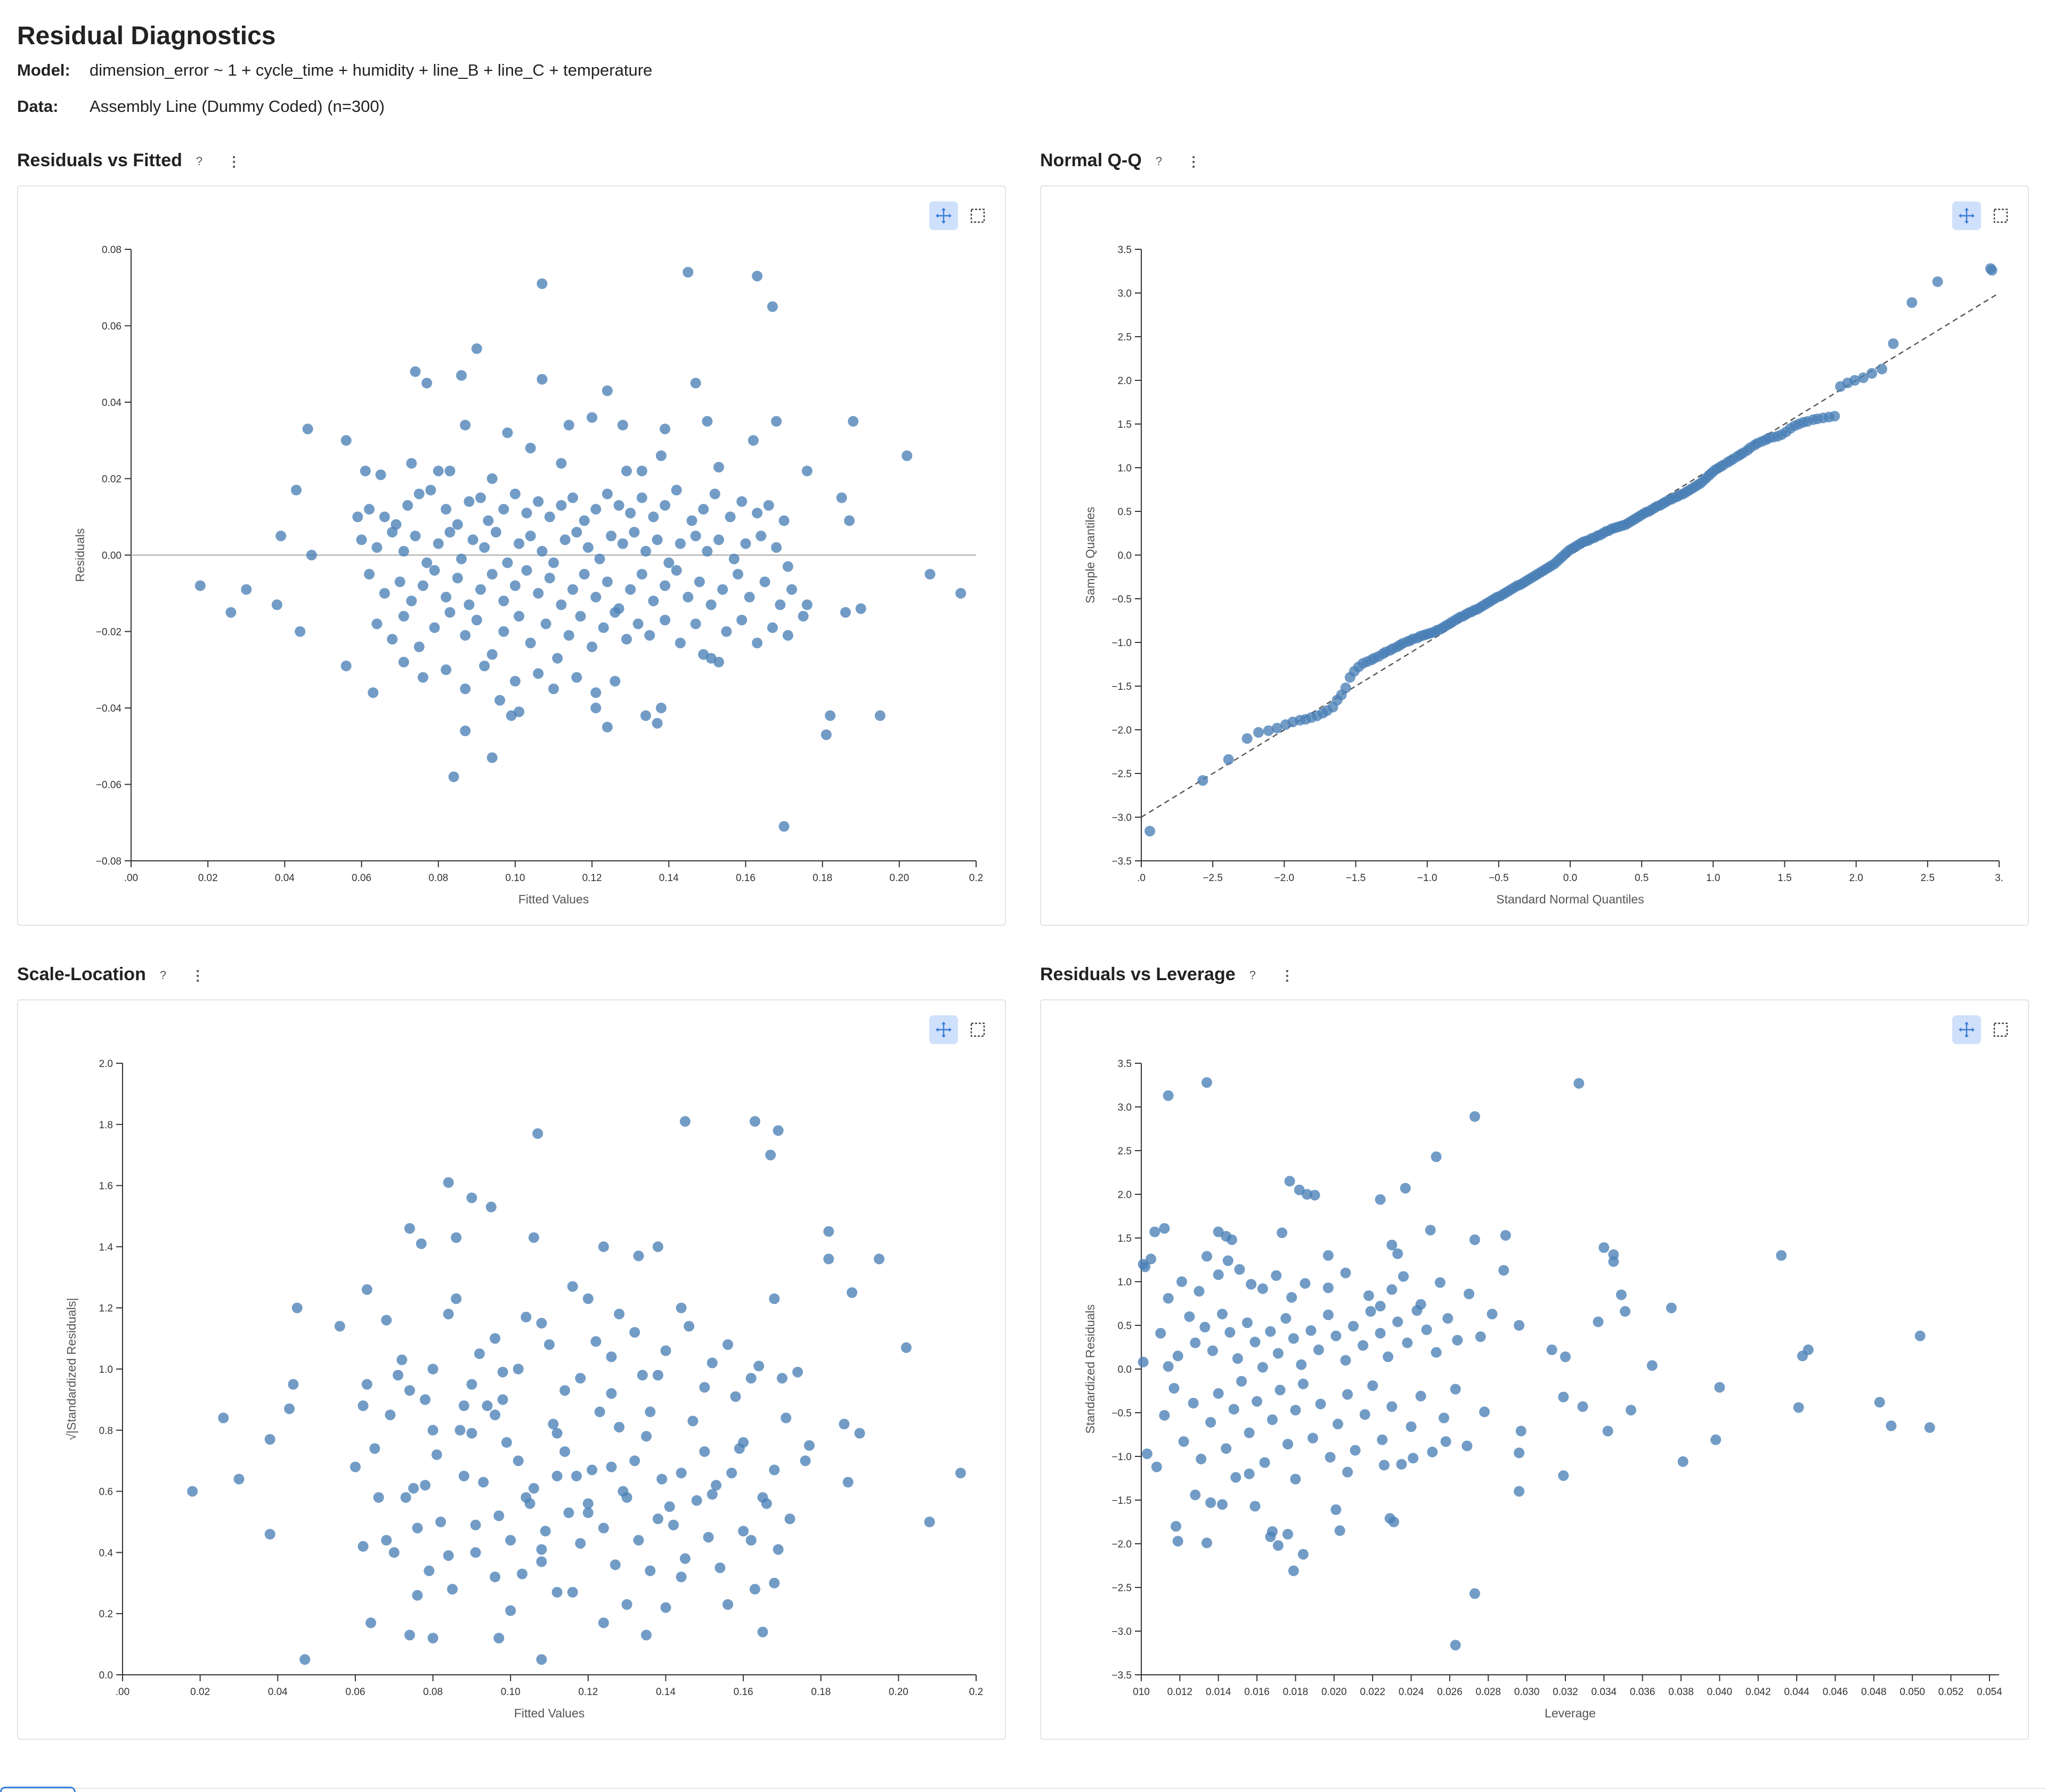  Describe the element at coordinates (1566, 1692) in the screenshot. I see `x-tick-label: 0.032` at that location.